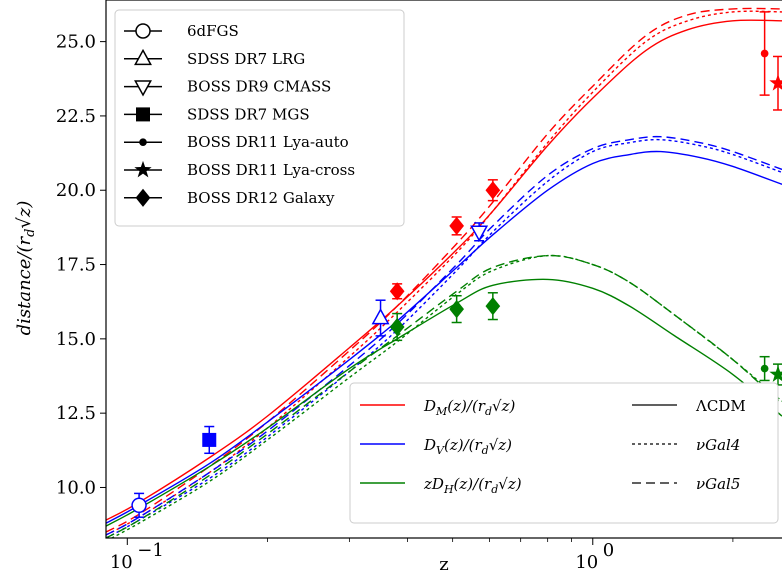 This screenshot has height=577, width=782. Describe the element at coordinates (608, 550) in the screenshot. I see `x-tick-exponent: 0` at that location.